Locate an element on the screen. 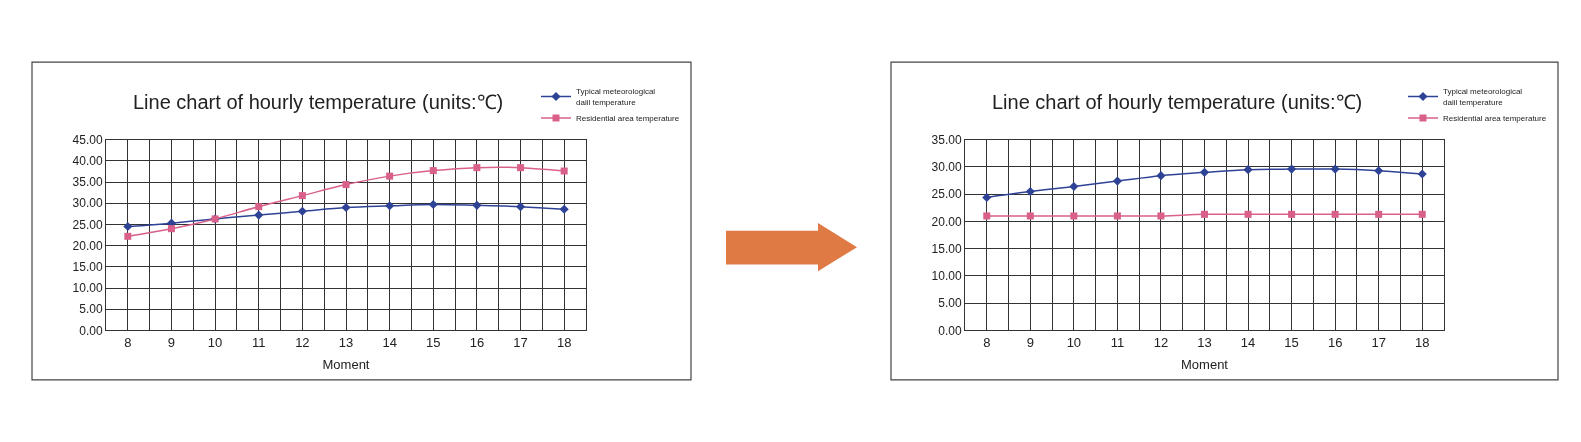 This screenshot has width=1581, height=442. y-tick-label: 40.00 is located at coordinates (87, 161).